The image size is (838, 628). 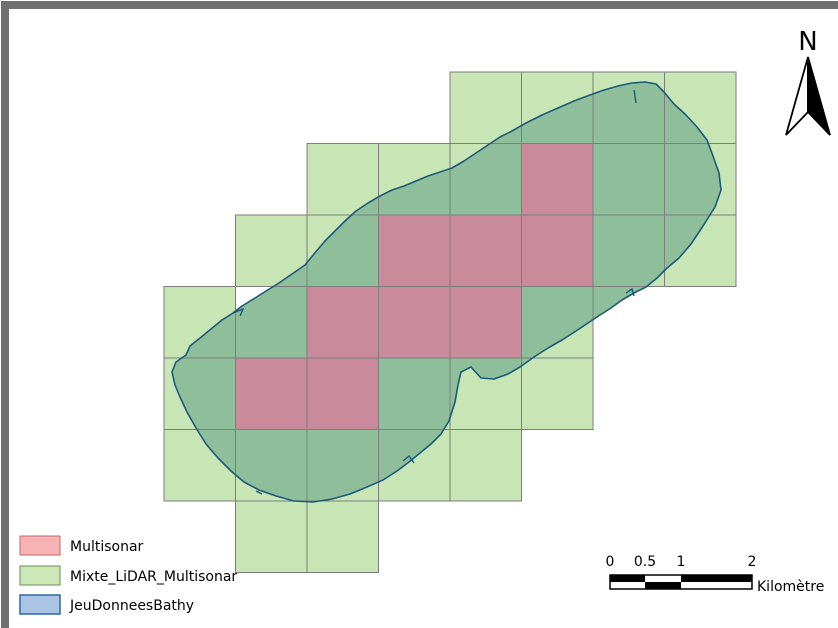 What do you see at coordinates (752, 562) in the screenshot?
I see `scale-tick-2: 2` at bounding box center [752, 562].